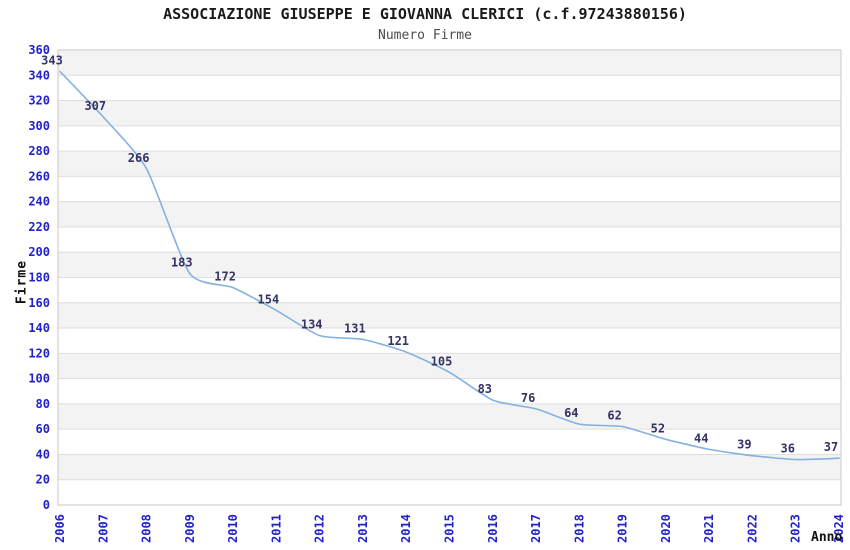  What do you see at coordinates (666, 528) in the screenshot?
I see `x-tick-label: 2020` at bounding box center [666, 528].